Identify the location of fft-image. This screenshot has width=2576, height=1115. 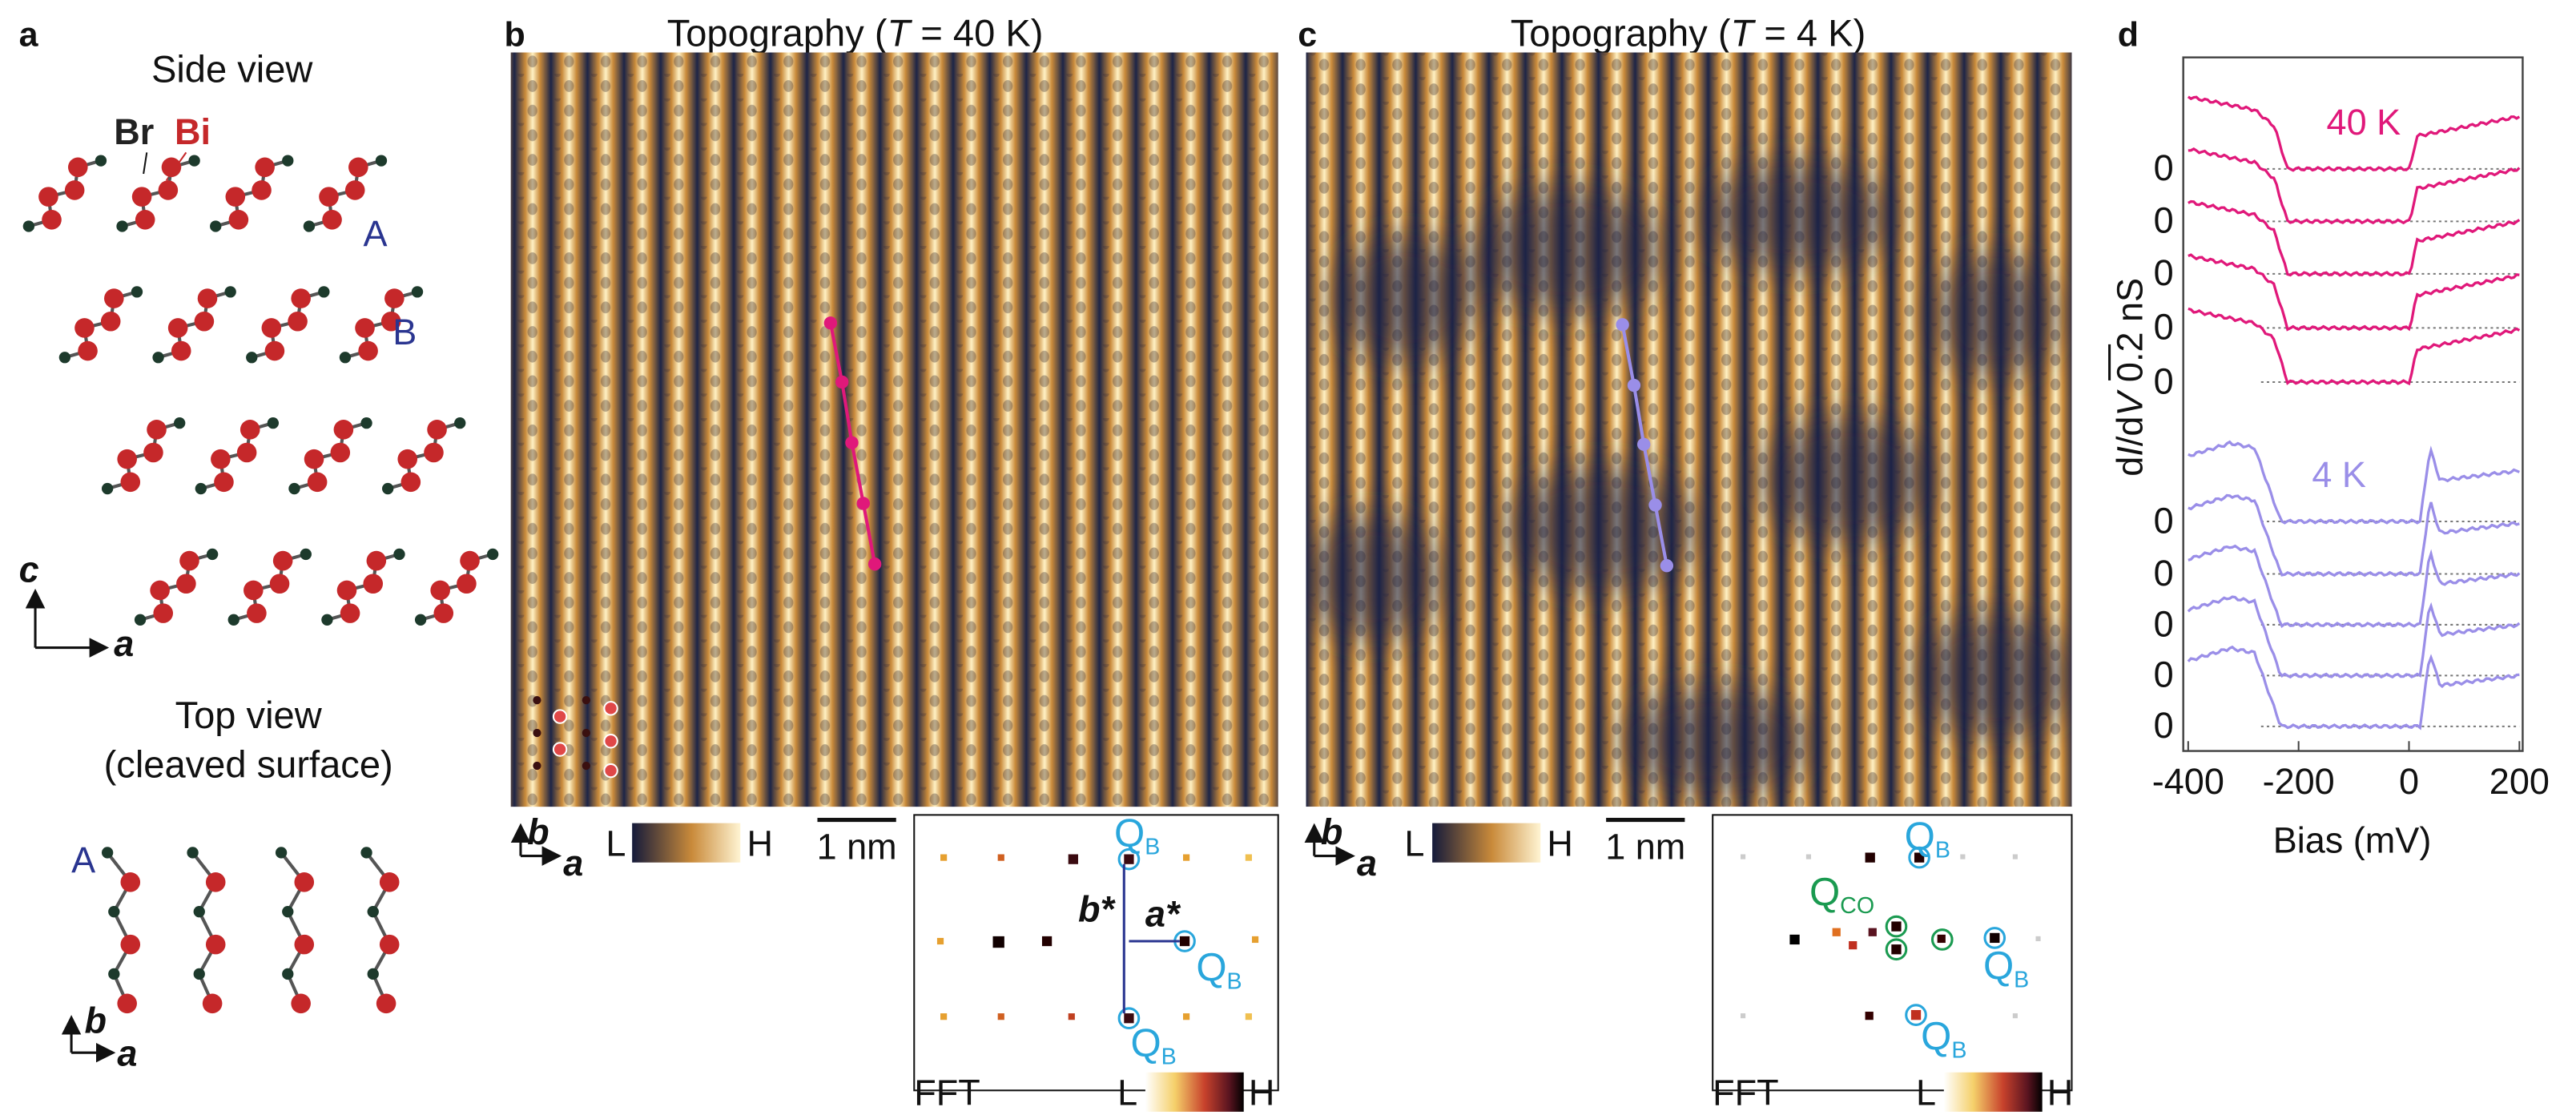
(1096, 953).